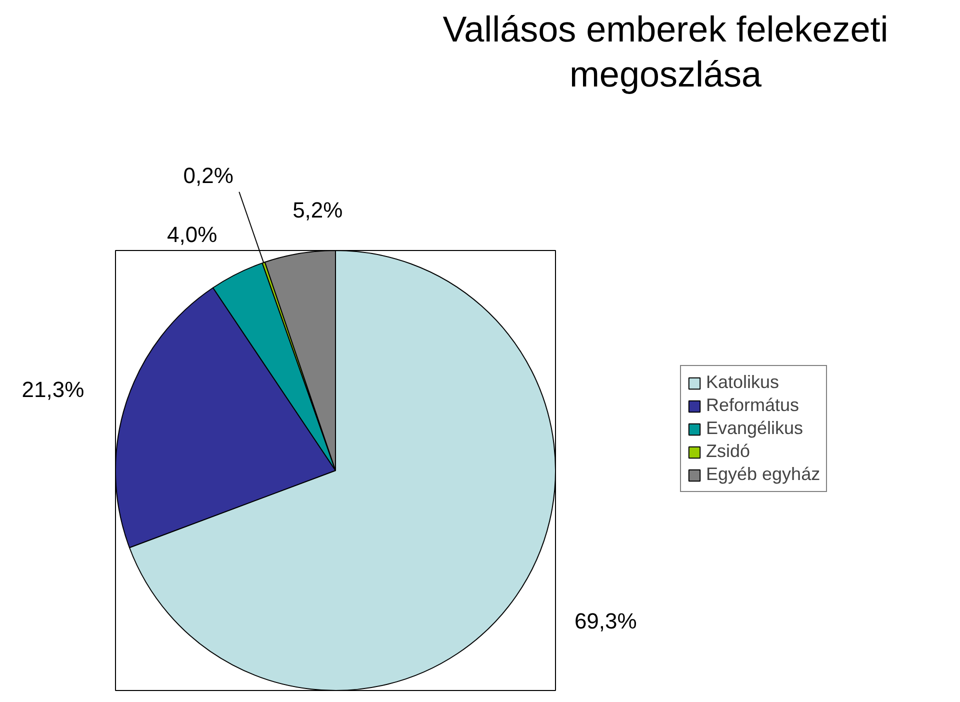  Describe the element at coordinates (192, 235) in the screenshot. I see `data-label: 4,0%` at that location.